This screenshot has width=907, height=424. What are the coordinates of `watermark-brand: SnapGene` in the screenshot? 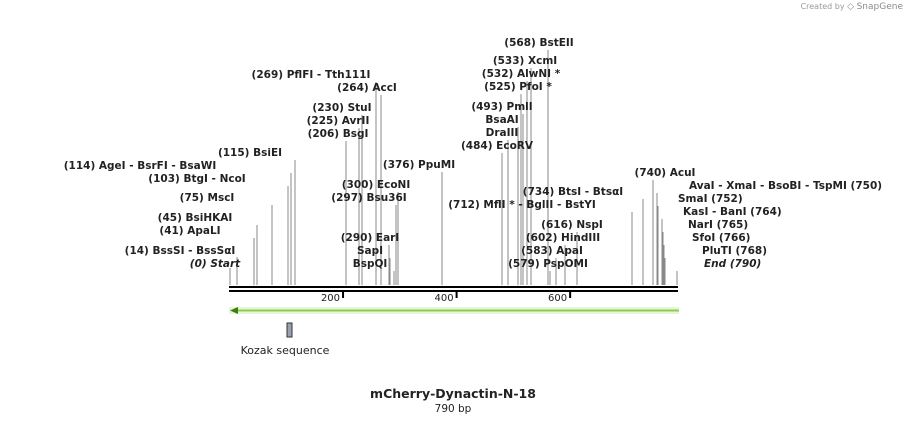 It's located at (879, 7).